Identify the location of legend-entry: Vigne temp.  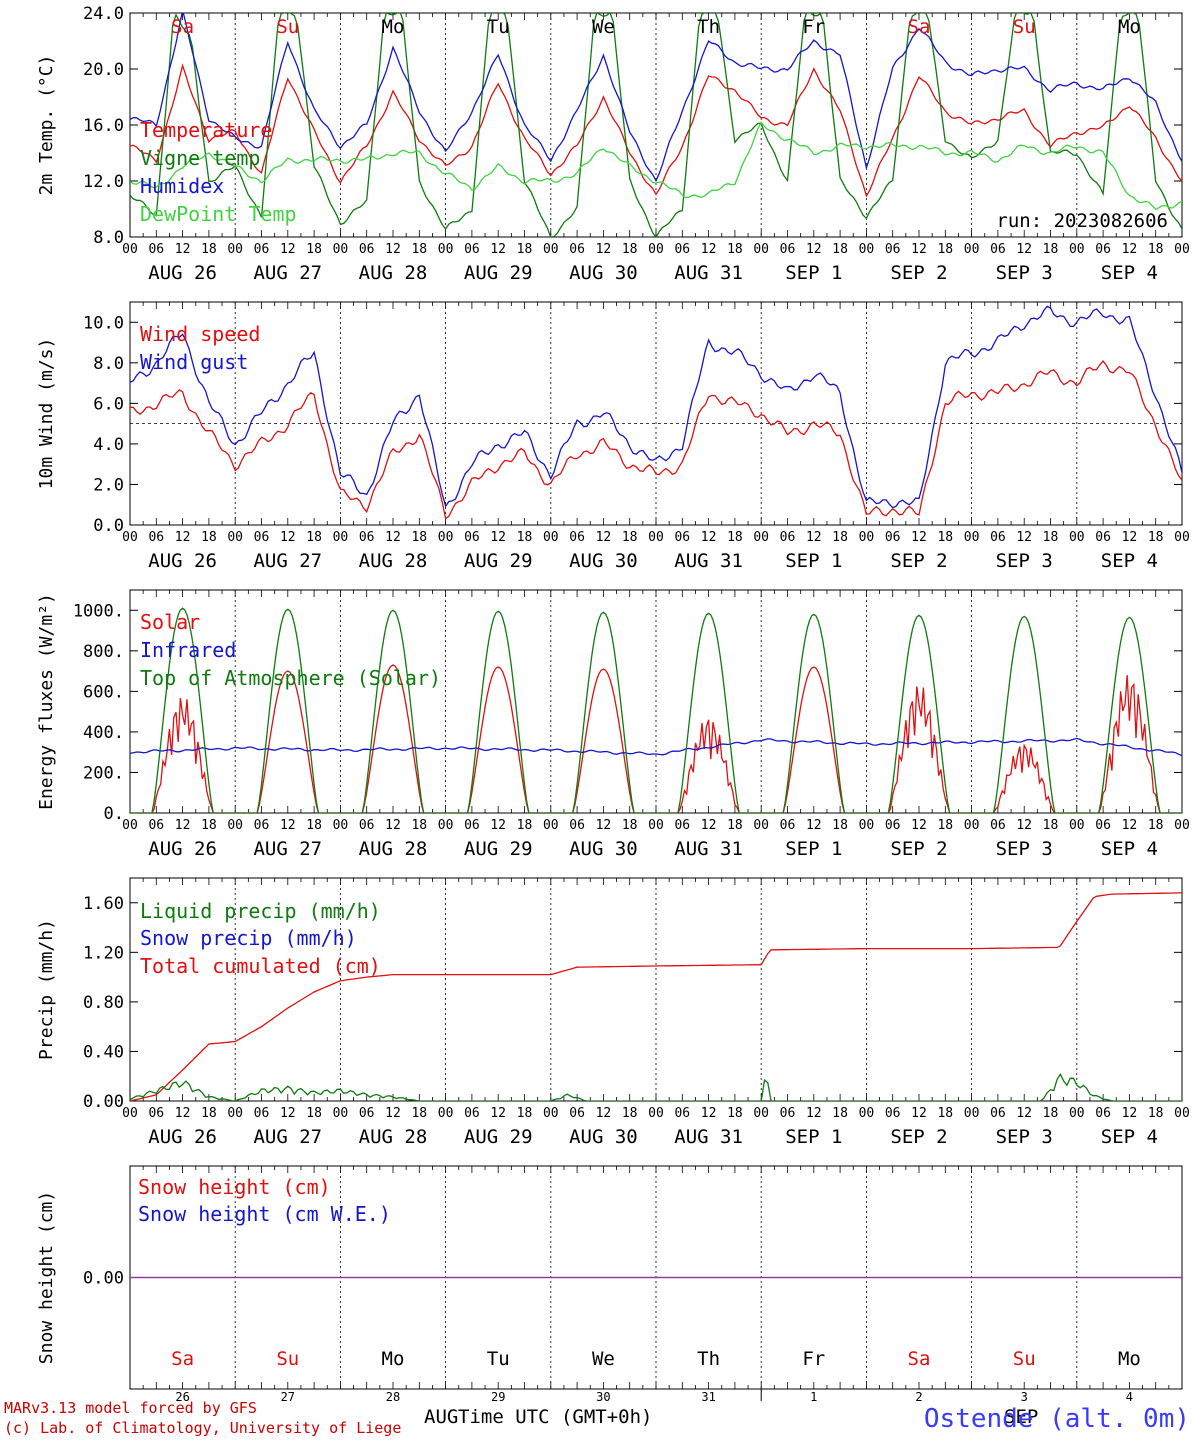
(200, 158).